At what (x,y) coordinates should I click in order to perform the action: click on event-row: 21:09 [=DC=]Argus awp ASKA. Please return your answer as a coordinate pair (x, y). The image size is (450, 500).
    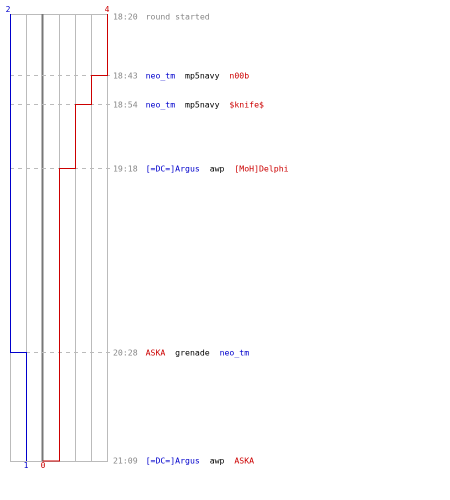
    Looking at the image, I should click on (183, 461).